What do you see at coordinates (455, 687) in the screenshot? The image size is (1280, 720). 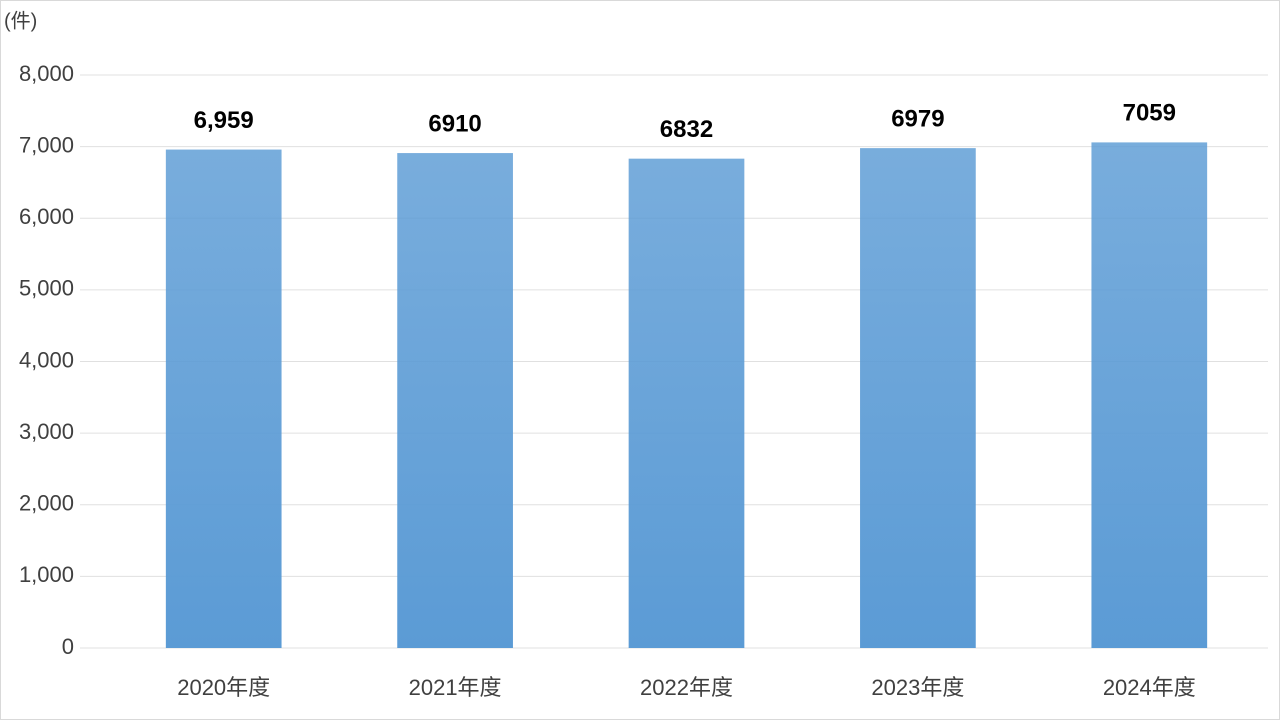 I see `x-tick-label: 2021年度` at bounding box center [455, 687].